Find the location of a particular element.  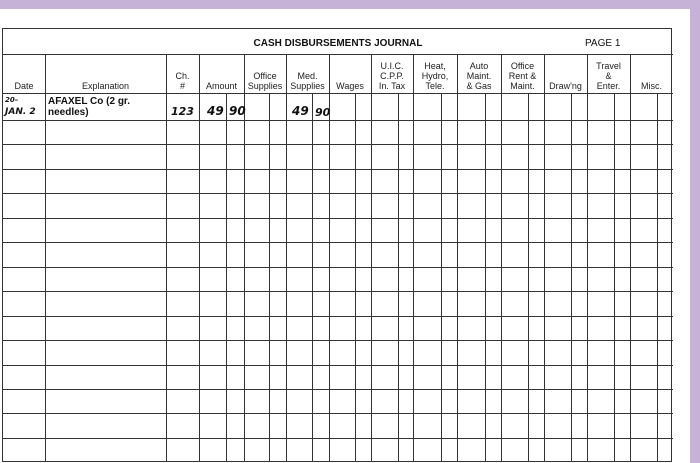

column-header: Wages is located at coordinates (350, 86).